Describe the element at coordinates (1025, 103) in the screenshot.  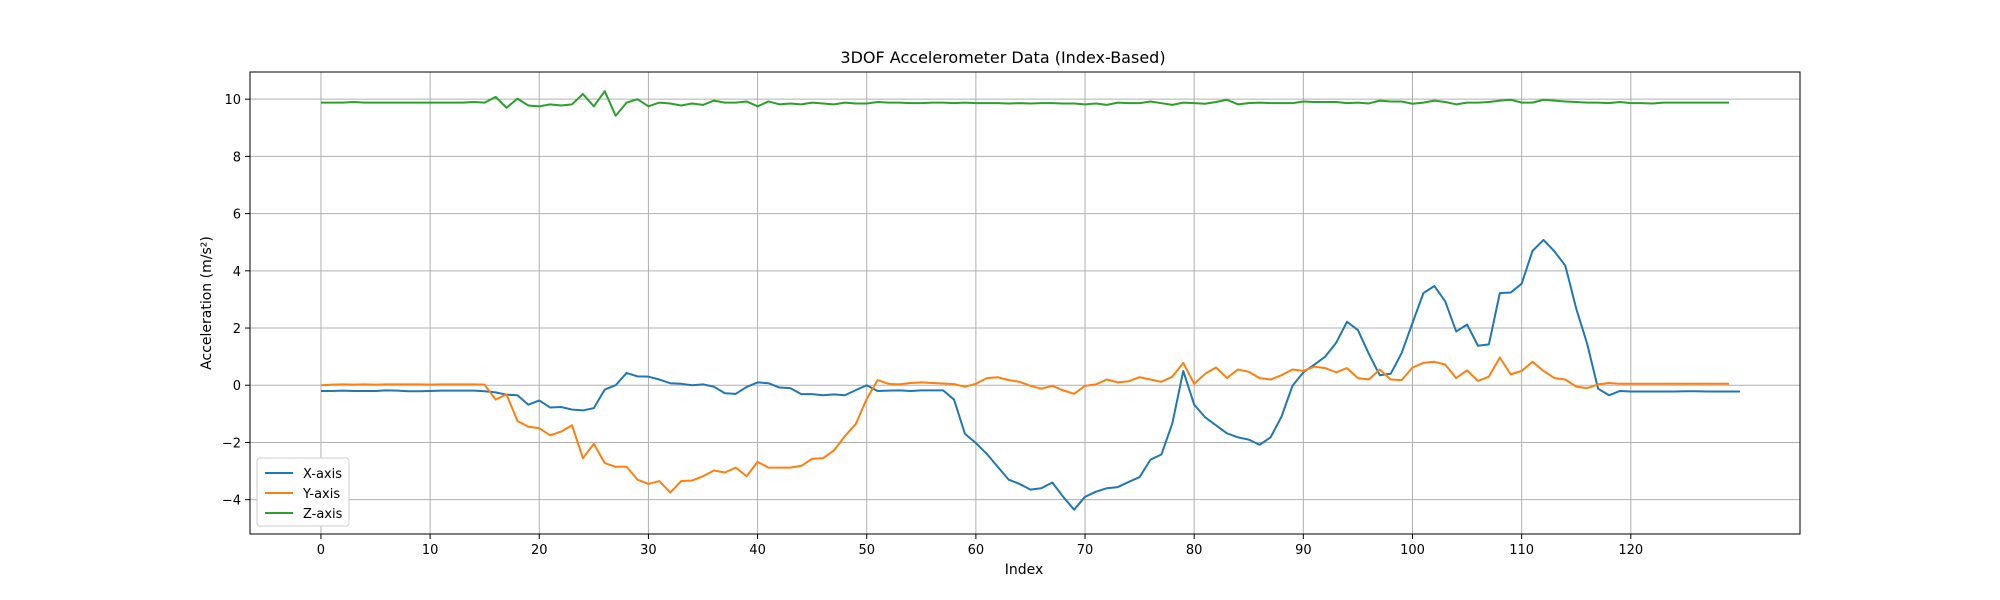
I see `series-line-z-axis` at that location.